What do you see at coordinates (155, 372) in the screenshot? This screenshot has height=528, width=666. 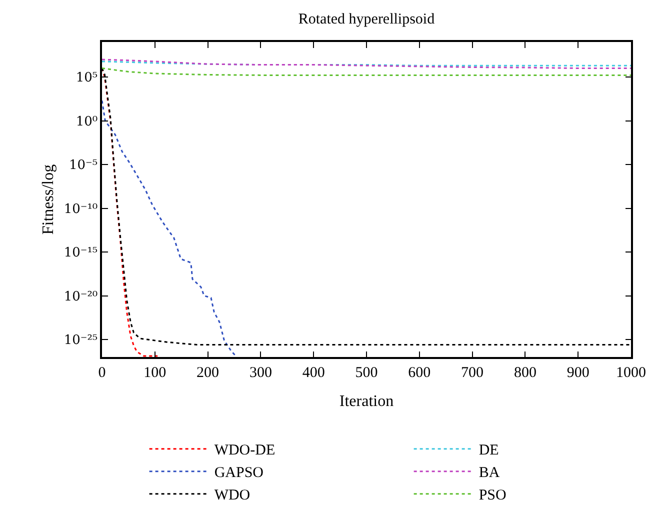 I see `x-tick-label: 100` at bounding box center [155, 372].